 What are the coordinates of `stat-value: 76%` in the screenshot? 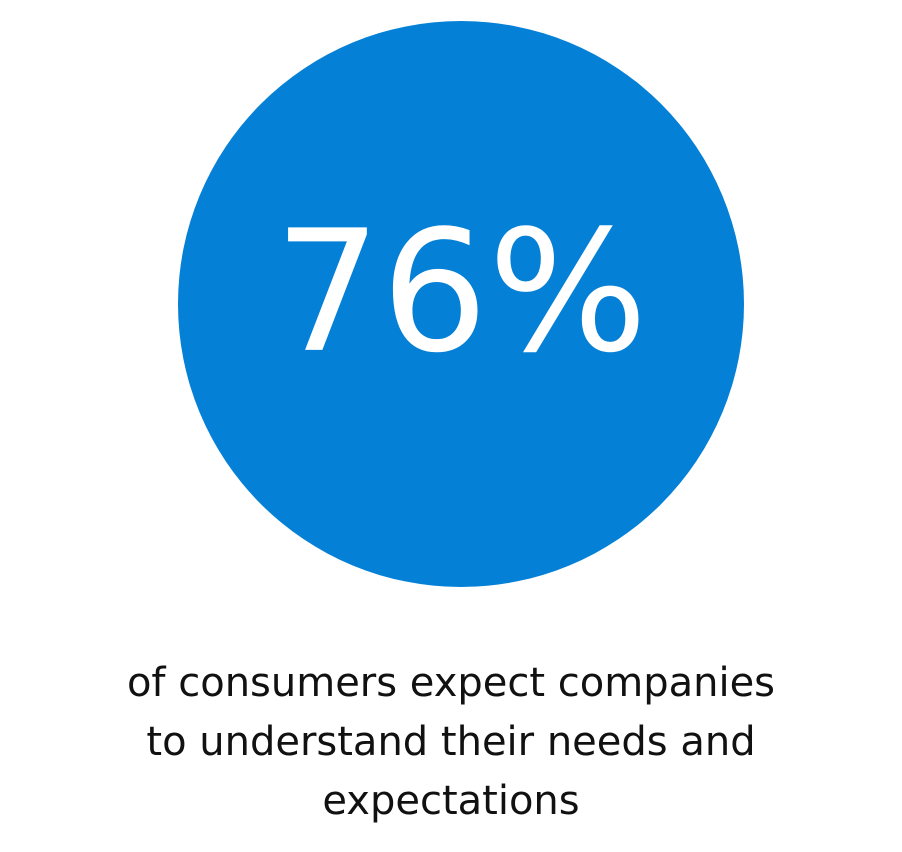 It's located at (460, 292).